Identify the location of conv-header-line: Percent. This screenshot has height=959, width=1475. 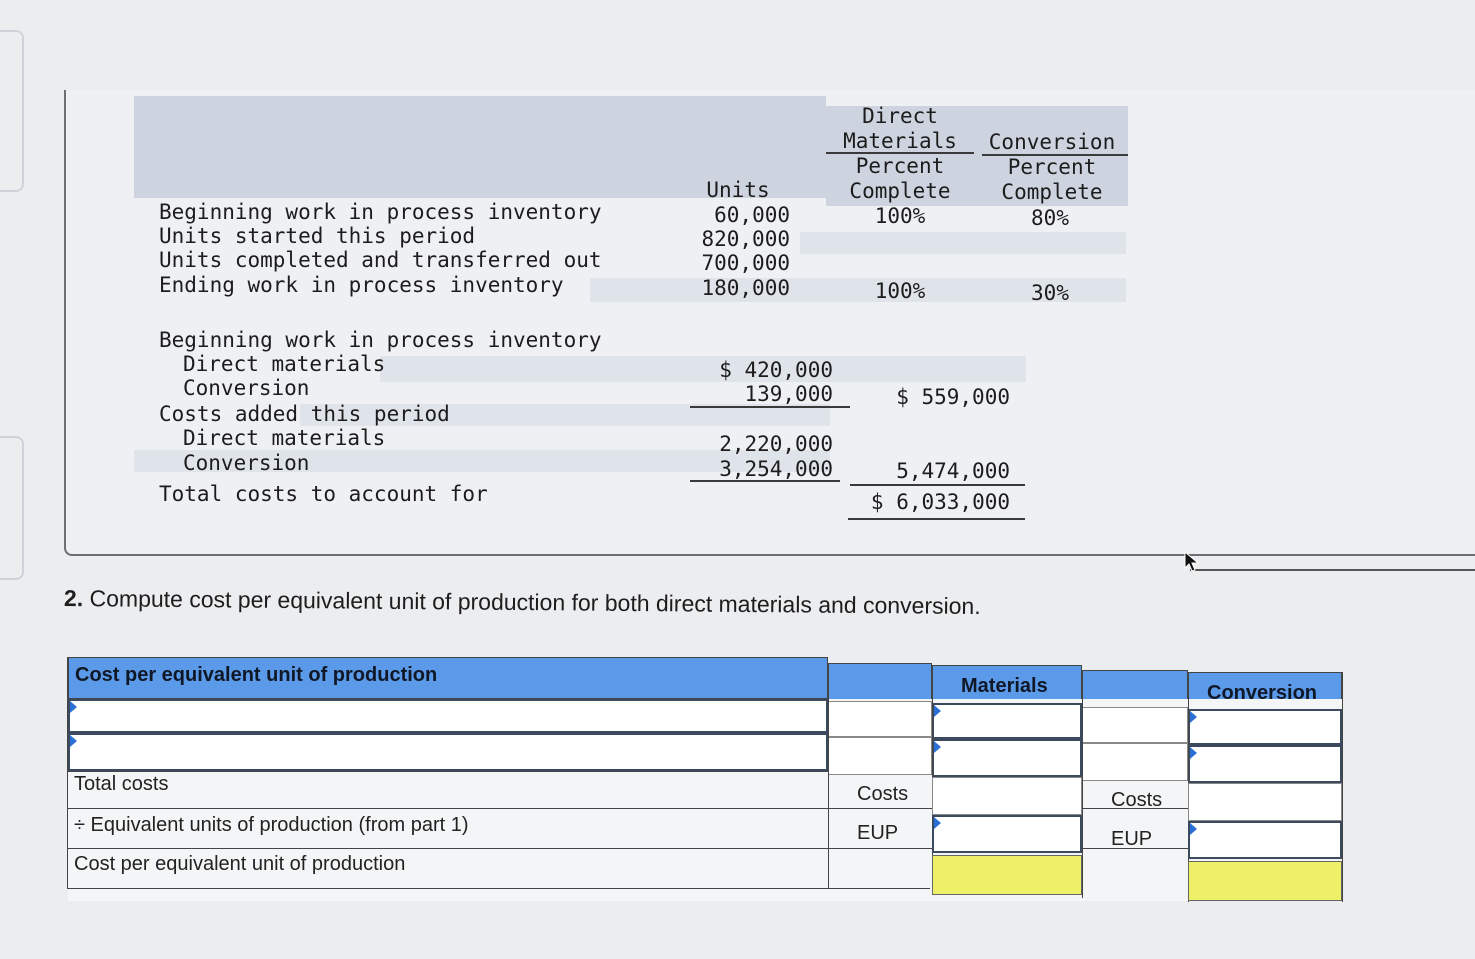
(1052, 167).